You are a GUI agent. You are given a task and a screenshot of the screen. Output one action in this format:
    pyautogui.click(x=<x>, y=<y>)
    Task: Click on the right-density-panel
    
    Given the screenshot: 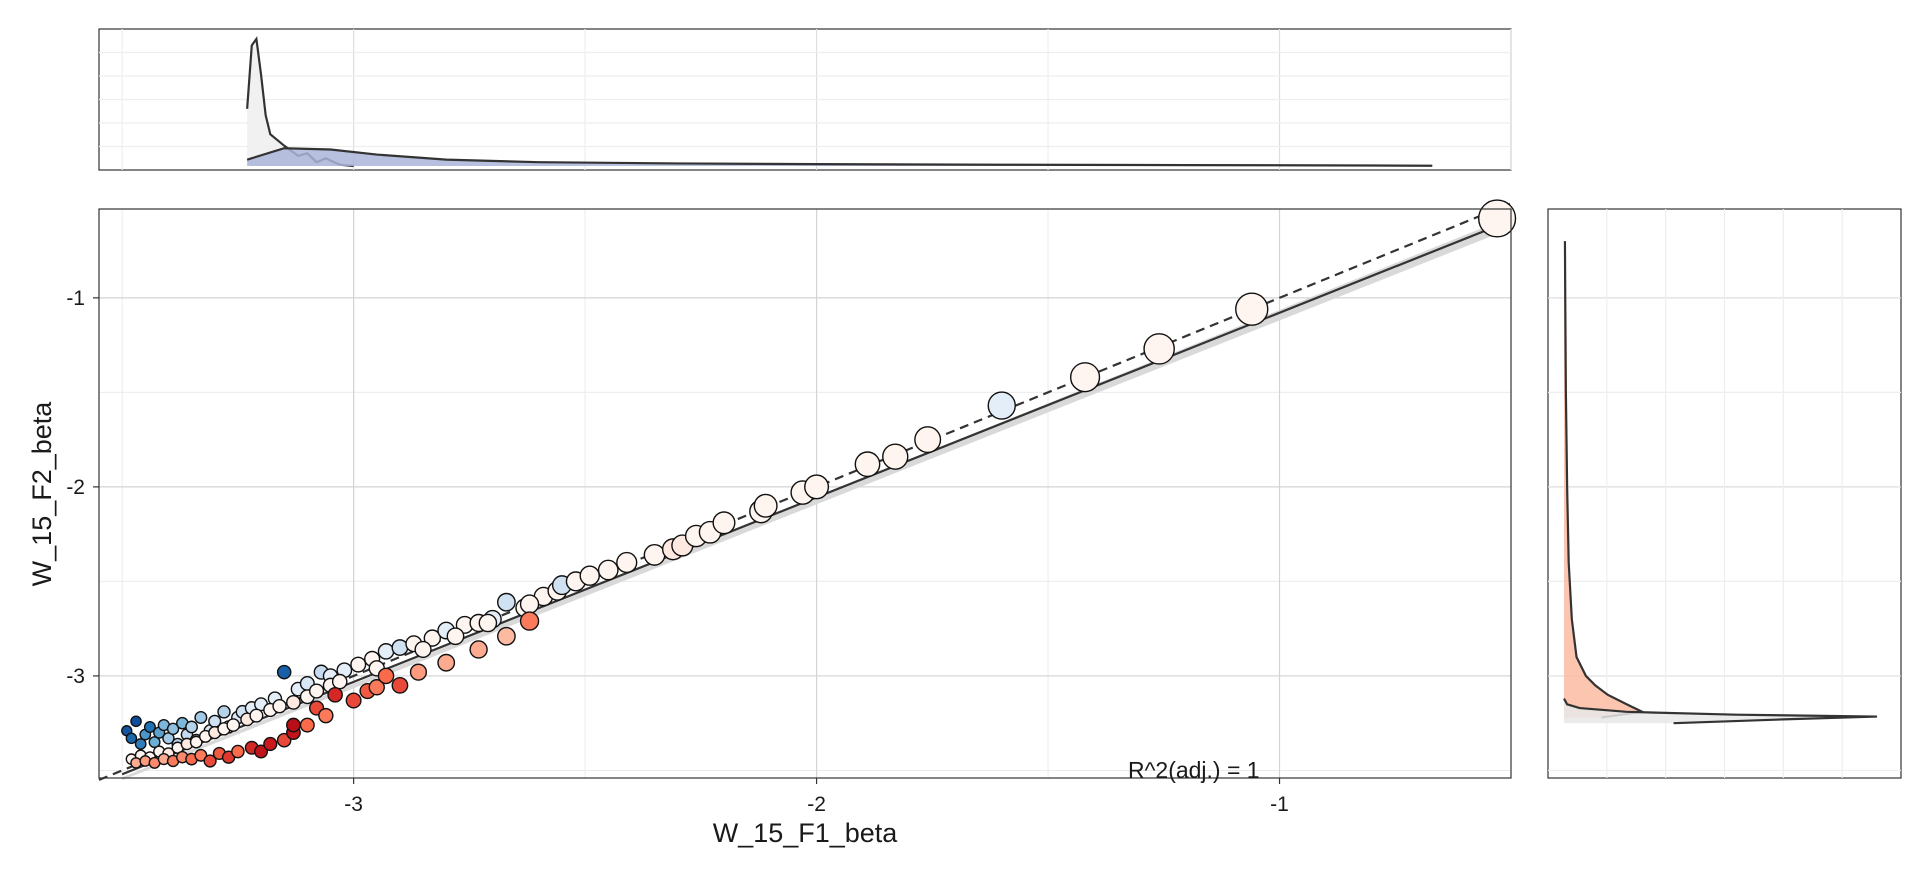 What is the action you would take?
    pyautogui.click(x=1724, y=493)
    